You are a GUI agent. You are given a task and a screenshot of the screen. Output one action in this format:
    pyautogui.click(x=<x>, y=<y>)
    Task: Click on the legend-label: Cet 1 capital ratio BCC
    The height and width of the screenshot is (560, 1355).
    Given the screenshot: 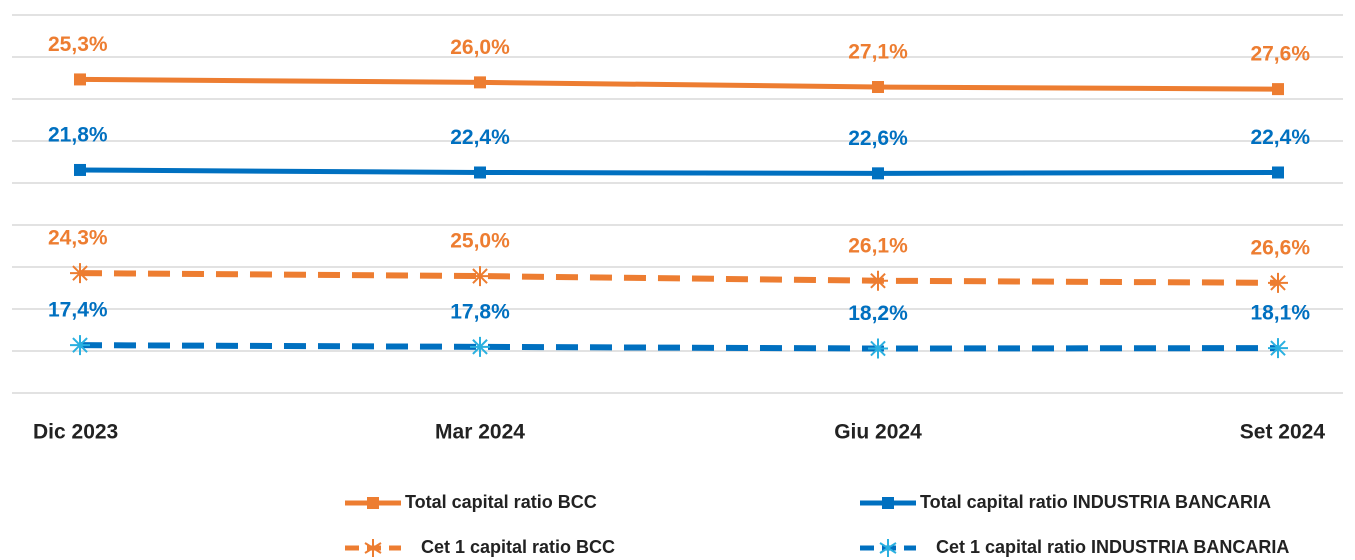 What is the action you would take?
    pyautogui.click(x=518, y=547)
    